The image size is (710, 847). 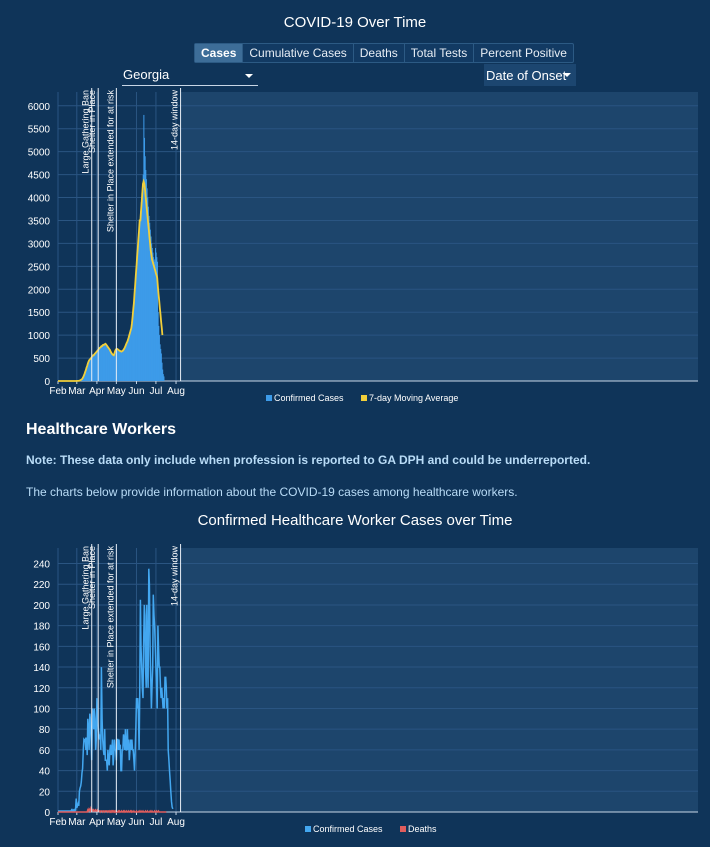 I want to click on x-tick-label: May, so click(x=116, y=822).